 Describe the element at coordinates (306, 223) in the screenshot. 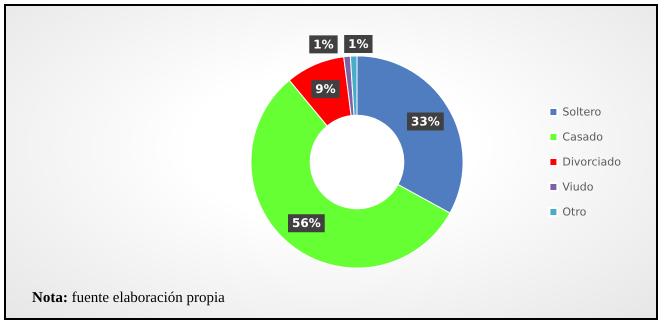

I see `data-label: 56%` at that location.